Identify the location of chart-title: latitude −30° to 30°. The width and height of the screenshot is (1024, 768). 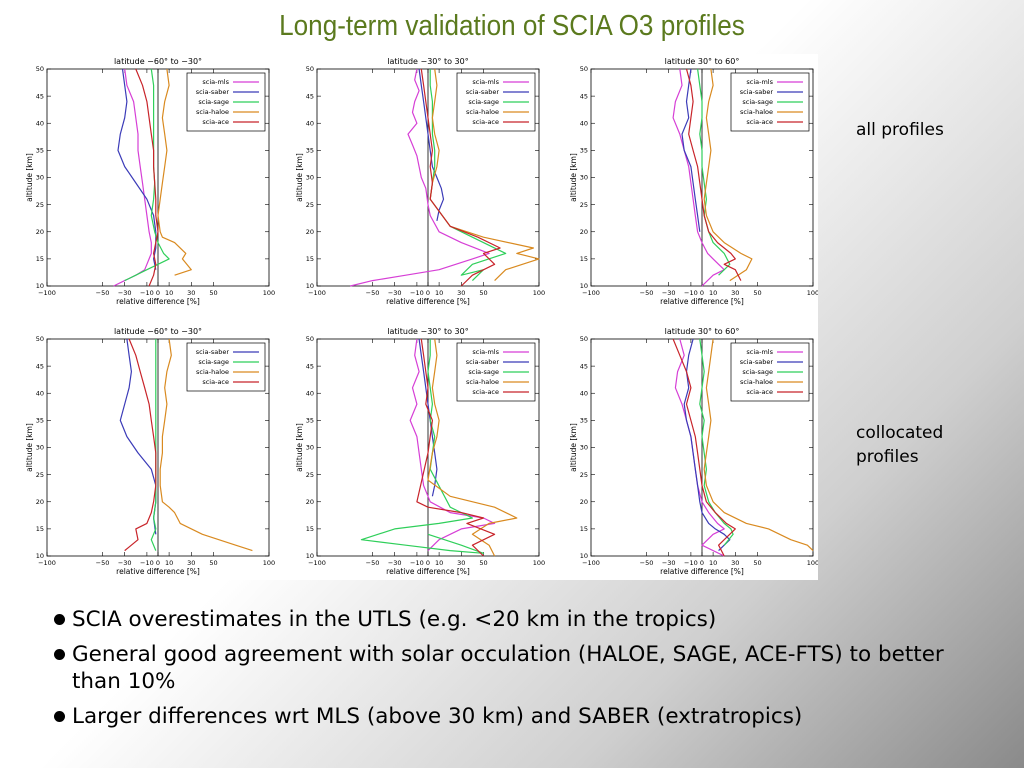
(427, 61).